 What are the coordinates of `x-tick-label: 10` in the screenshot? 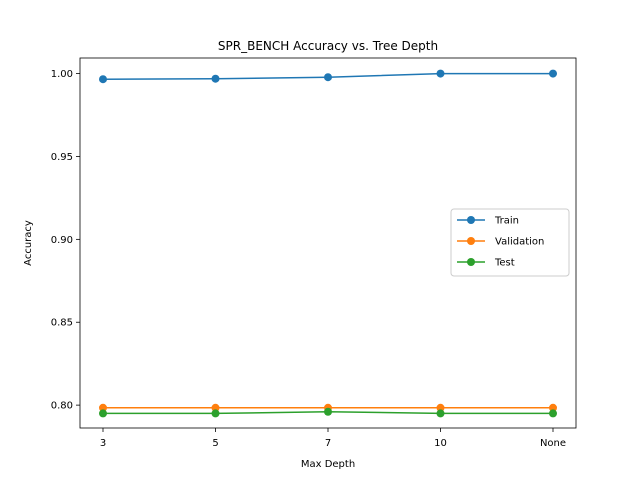 It's located at (440, 443).